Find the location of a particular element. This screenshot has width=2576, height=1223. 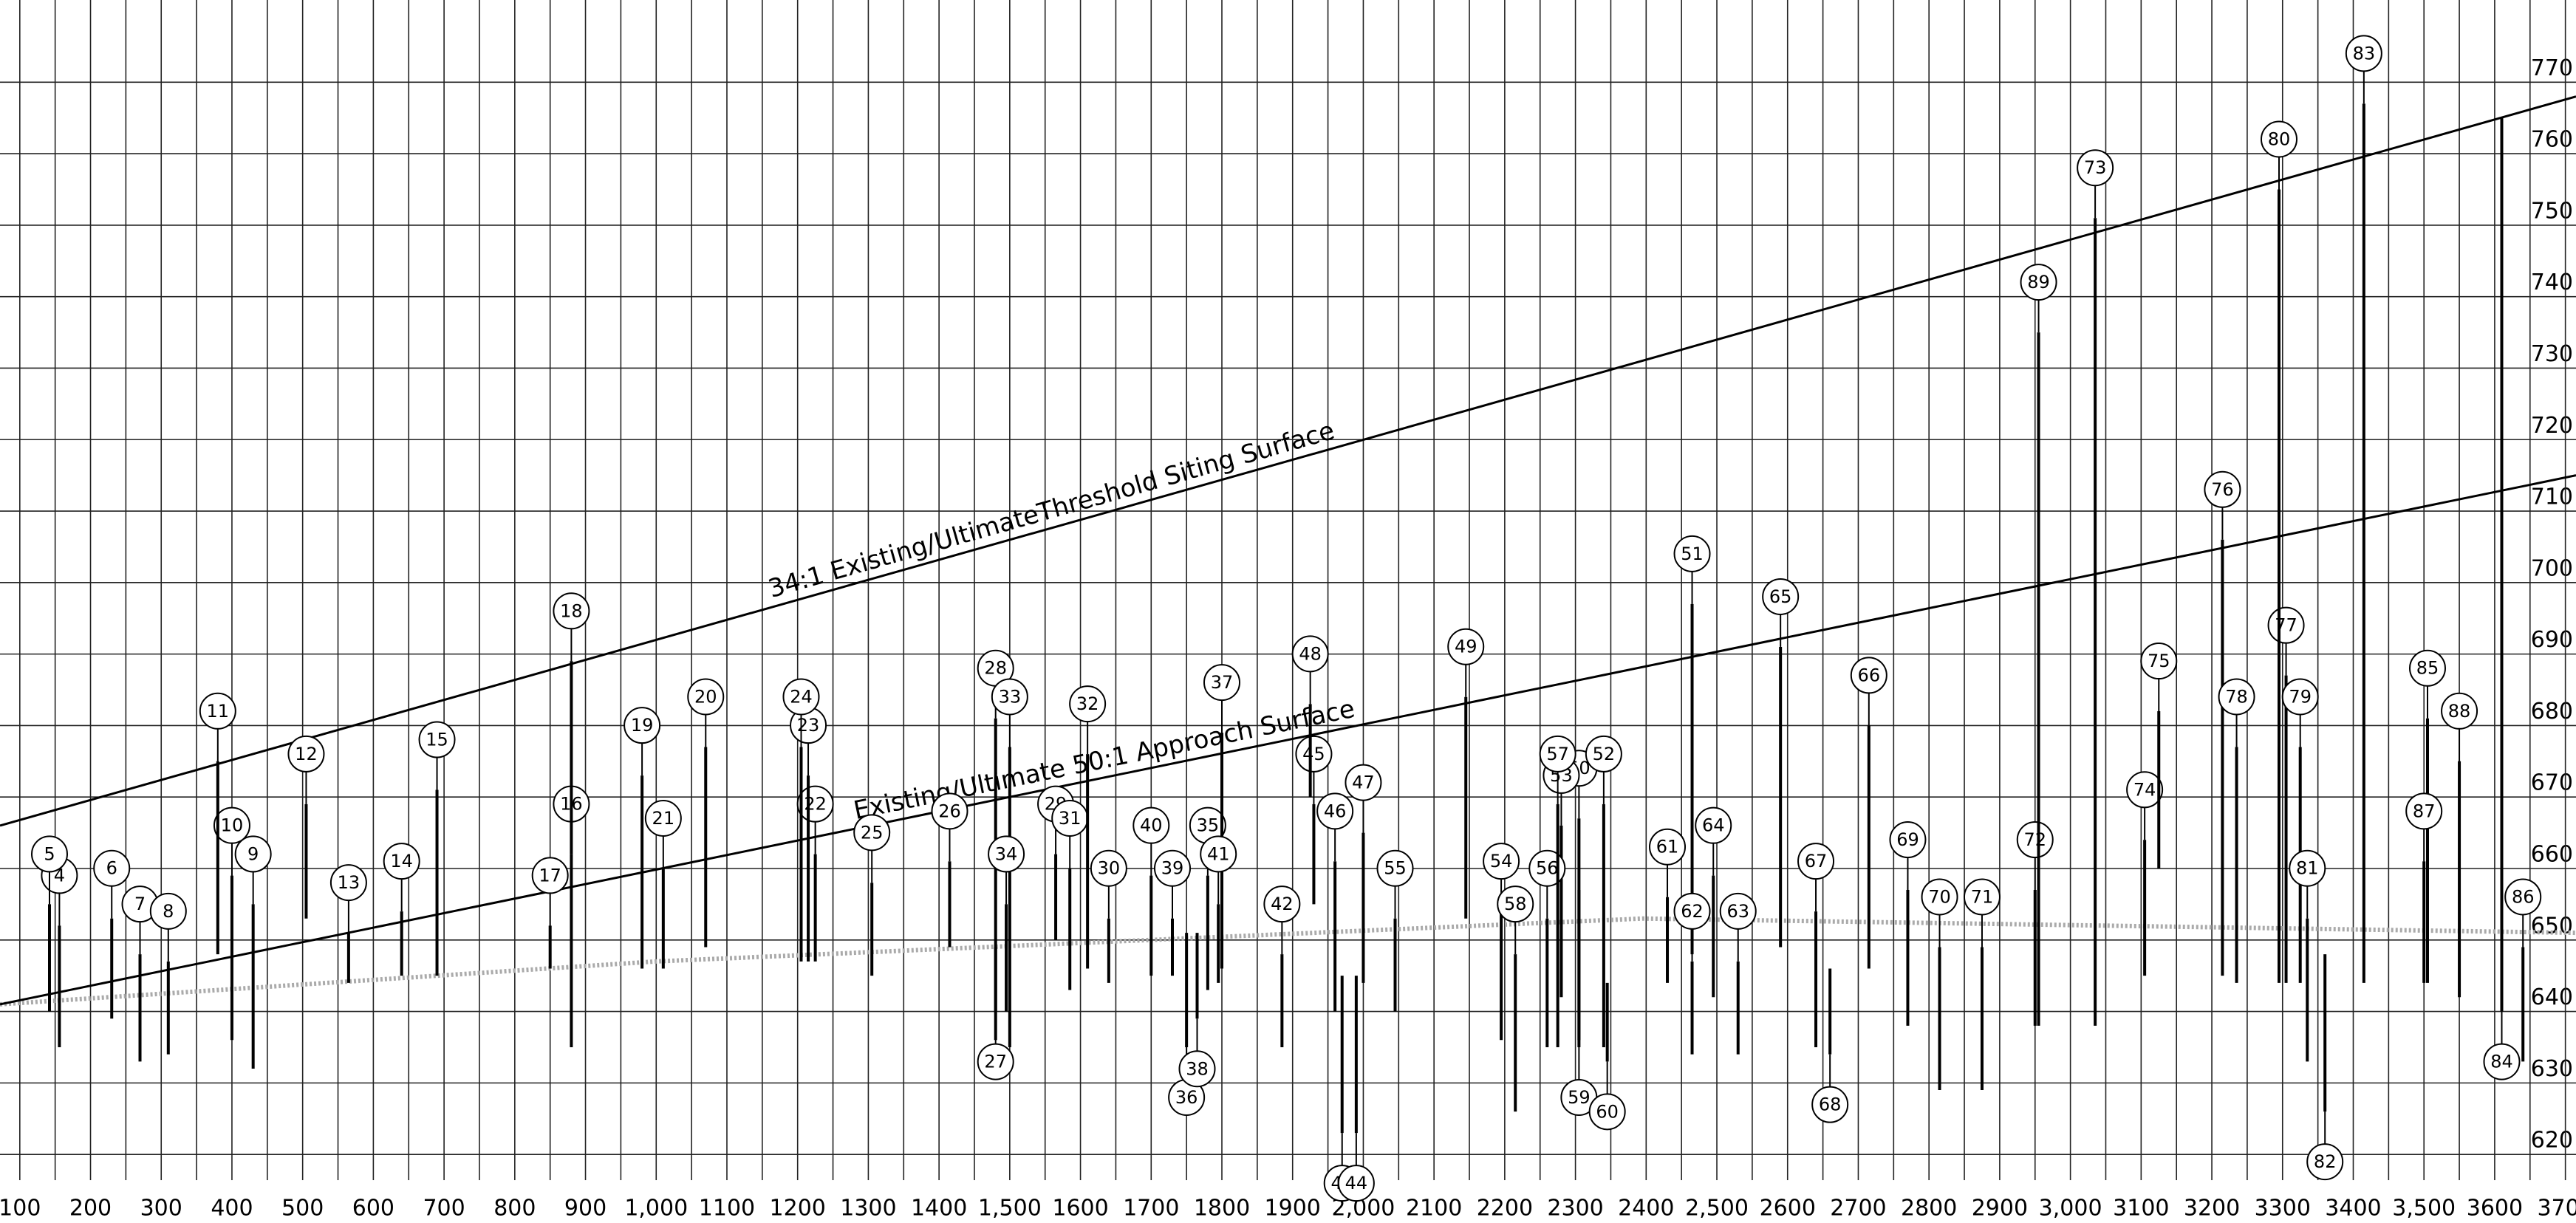

obstruction-label: 31 is located at coordinates (1070, 818).